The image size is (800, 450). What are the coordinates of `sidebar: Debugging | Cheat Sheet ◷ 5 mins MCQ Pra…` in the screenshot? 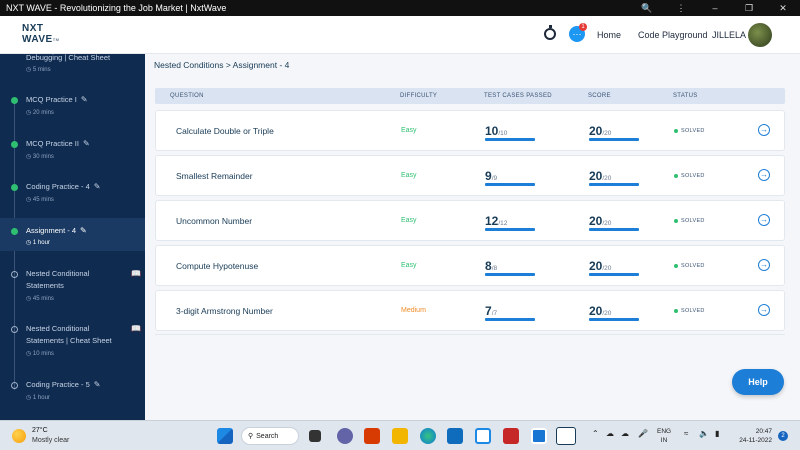 It's located at (72, 237).